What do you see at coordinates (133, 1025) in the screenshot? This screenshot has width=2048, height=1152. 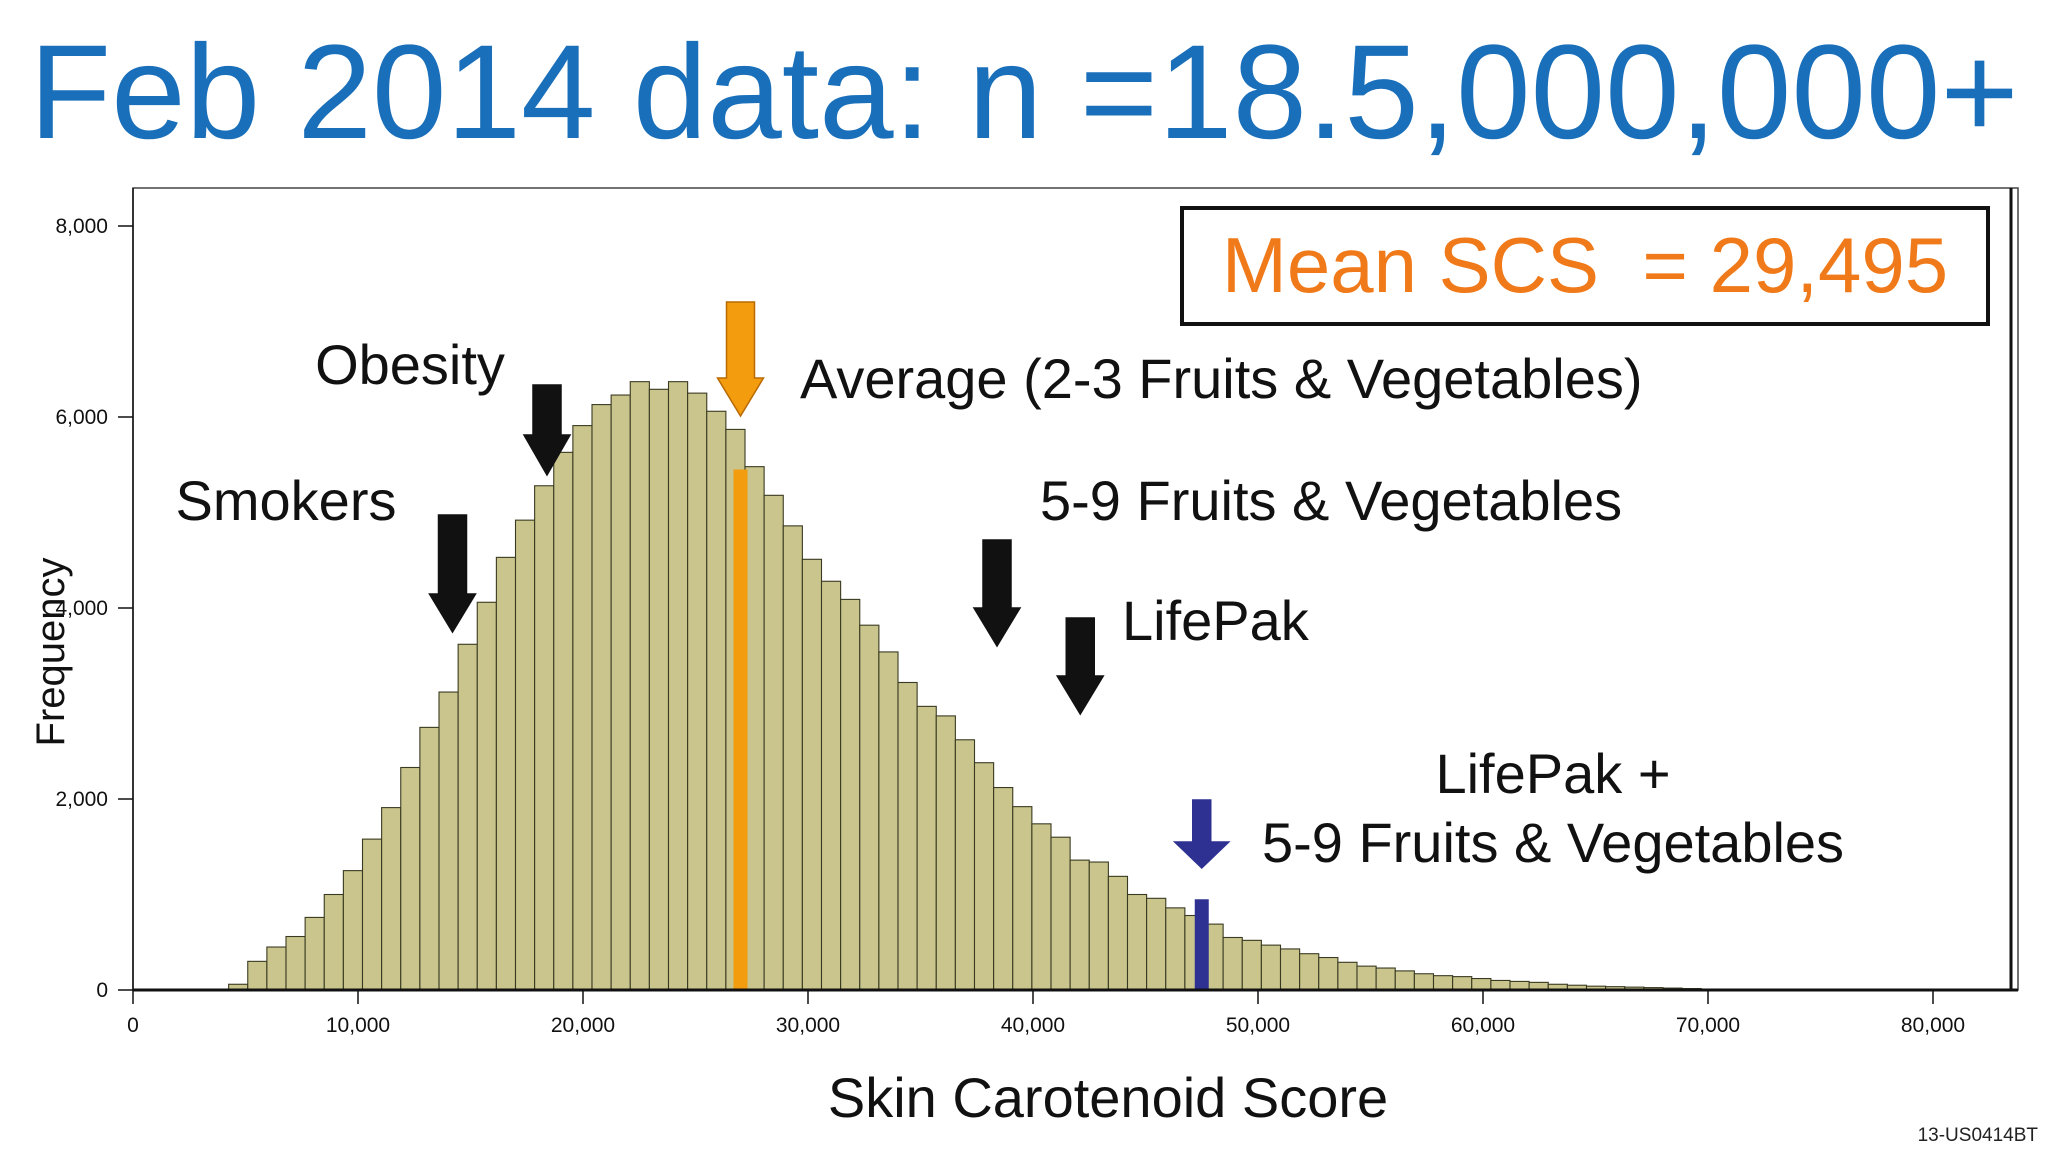 I see `x-tick-label: 0` at bounding box center [133, 1025].